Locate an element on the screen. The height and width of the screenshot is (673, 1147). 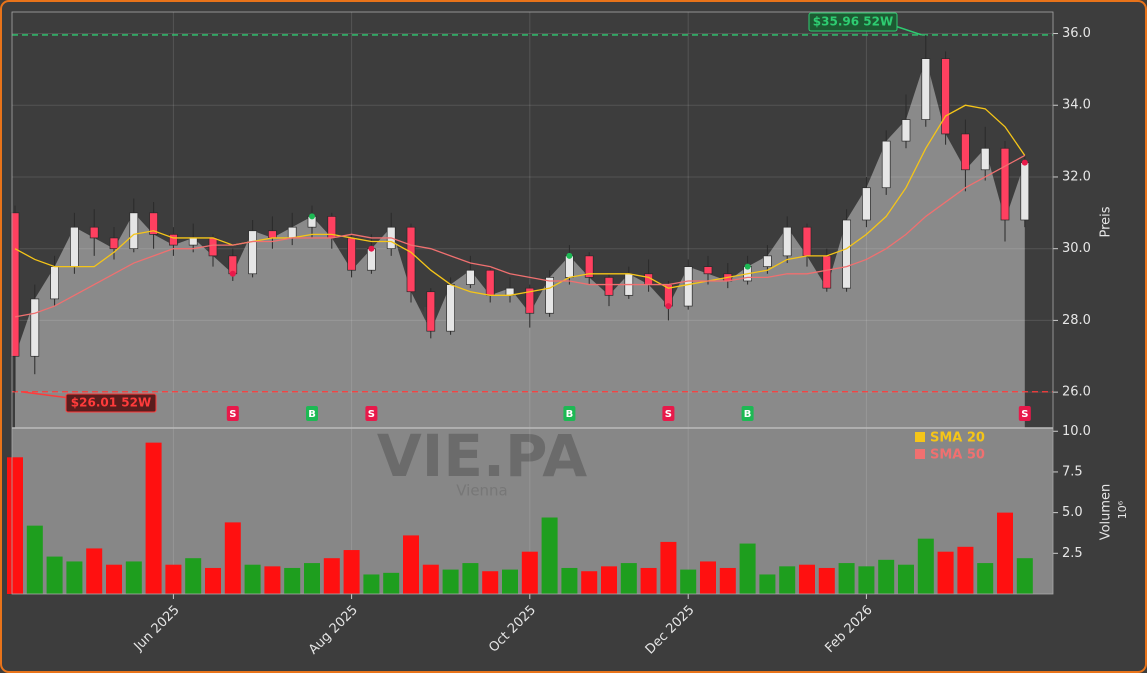
legend-label: SMA 20 is located at coordinates (957, 438).